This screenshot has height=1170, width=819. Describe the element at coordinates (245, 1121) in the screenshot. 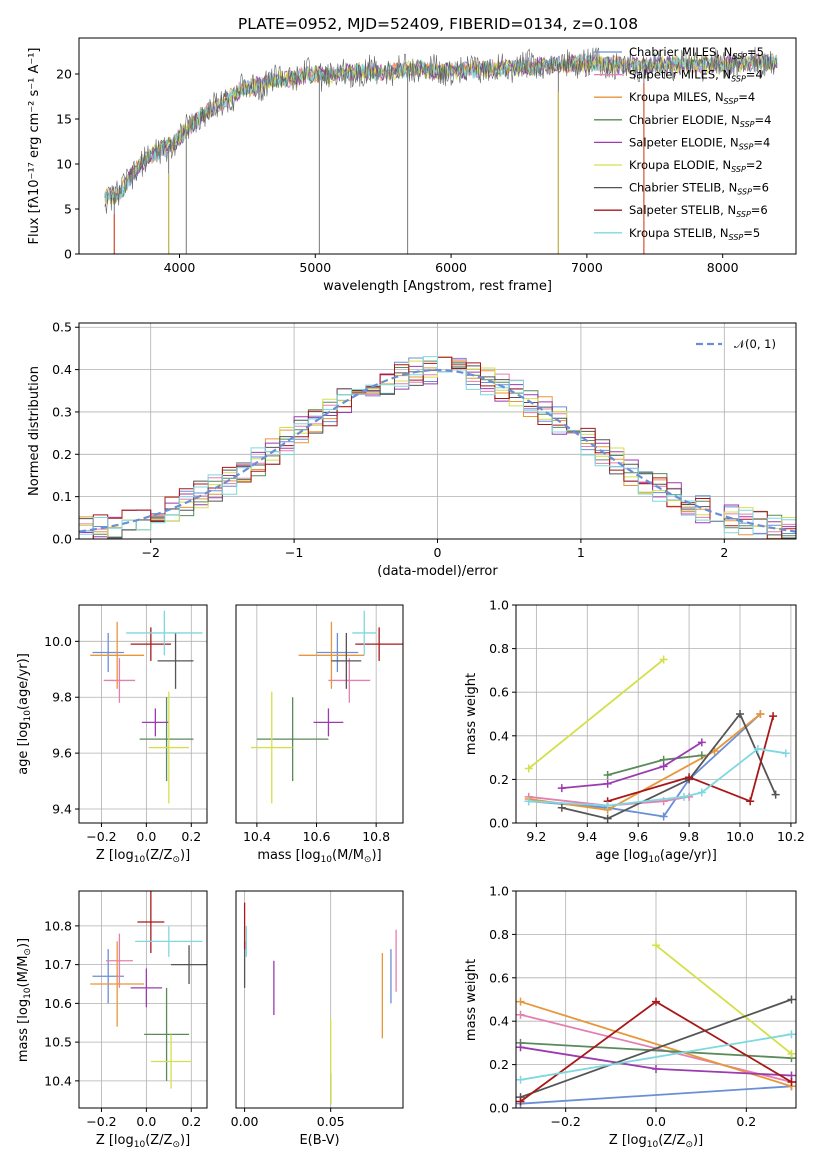

I see `mass-vs-EBV-xtick-label: 0.00` at that location.